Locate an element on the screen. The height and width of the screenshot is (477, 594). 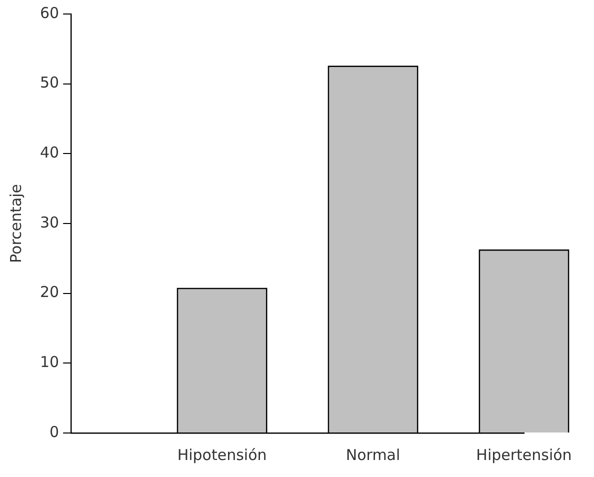
y-tick-label: 10 is located at coordinates (50, 362).